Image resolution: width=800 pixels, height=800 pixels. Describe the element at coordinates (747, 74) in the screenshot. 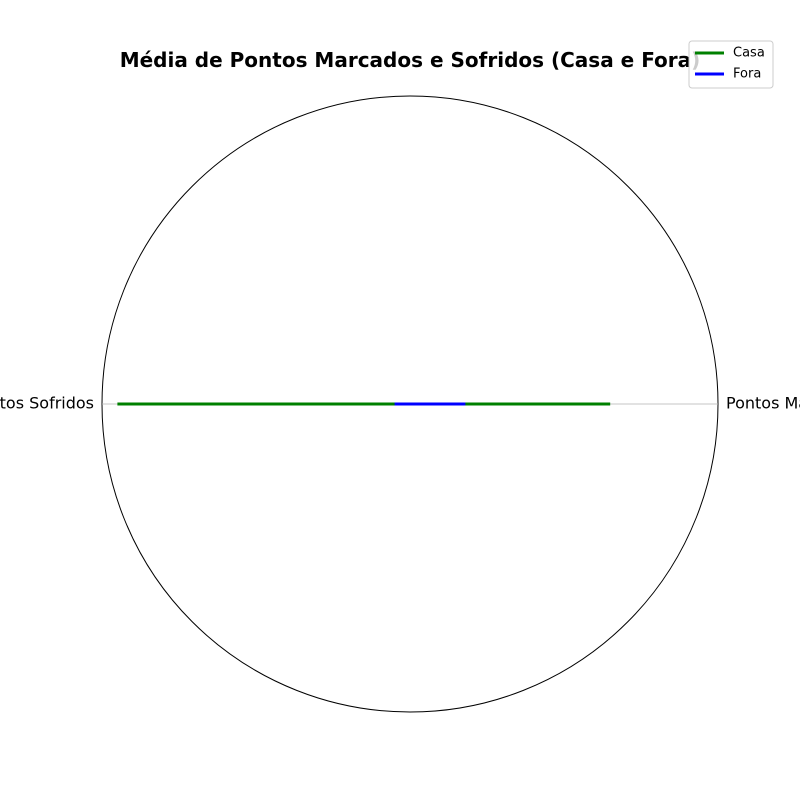

I see `legend-label-fora: Fora` at that location.